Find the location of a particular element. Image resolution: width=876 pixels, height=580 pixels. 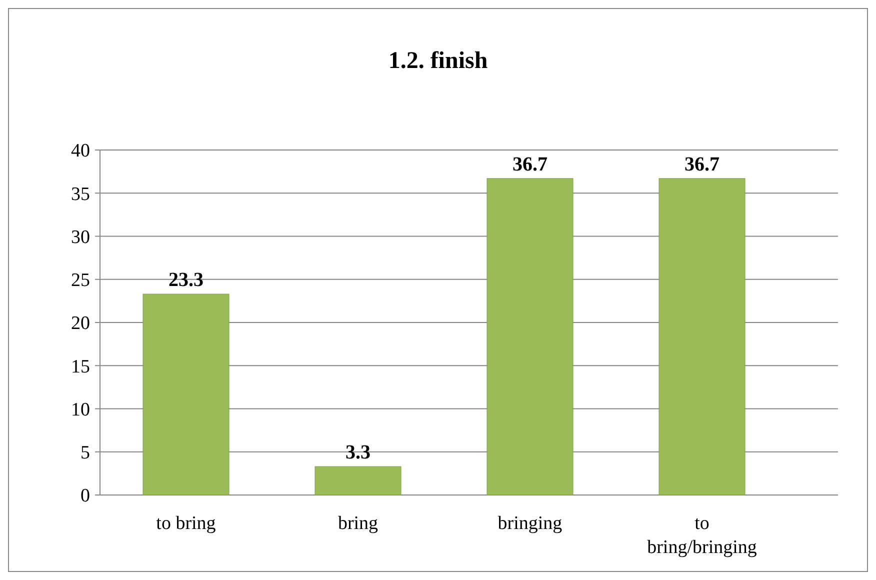

y-tick-label: 0 is located at coordinates (85, 496).